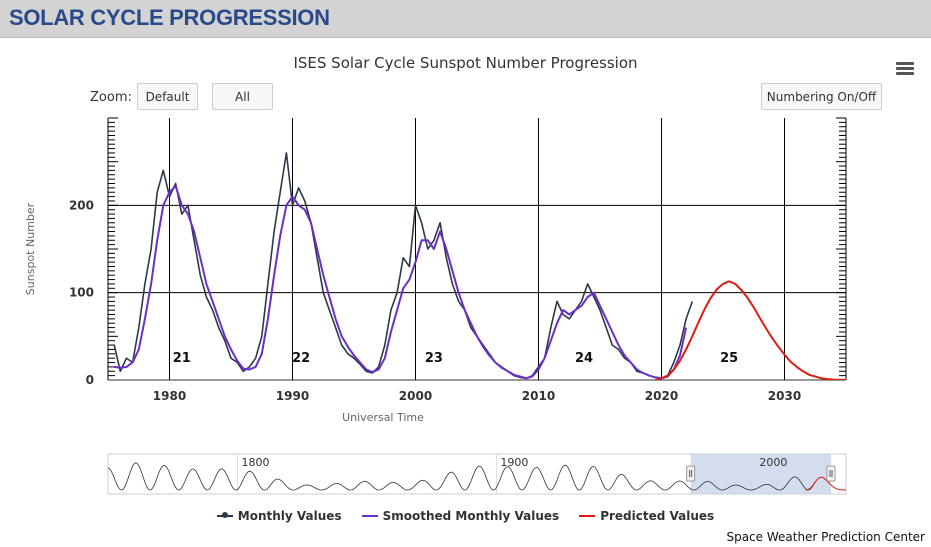 Image resolution: width=931 pixels, height=547 pixels. What do you see at coordinates (657, 516) in the screenshot?
I see `legend-predicted-label: Predicted Values` at bounding box center [657, 516].